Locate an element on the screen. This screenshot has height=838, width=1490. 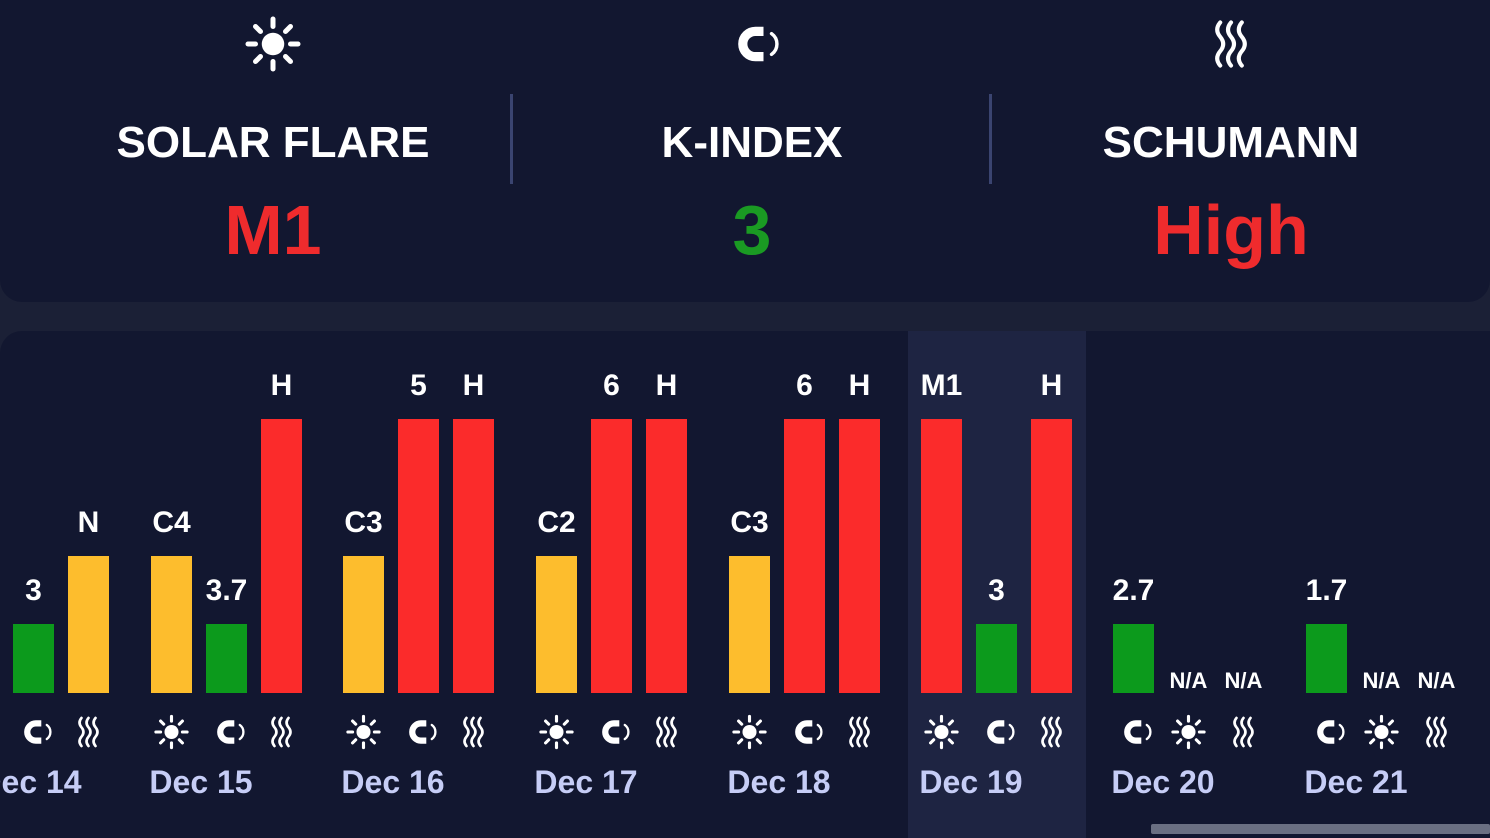
solar-flare-title: SOLAR FLARE is located at coordinates (273, 142).